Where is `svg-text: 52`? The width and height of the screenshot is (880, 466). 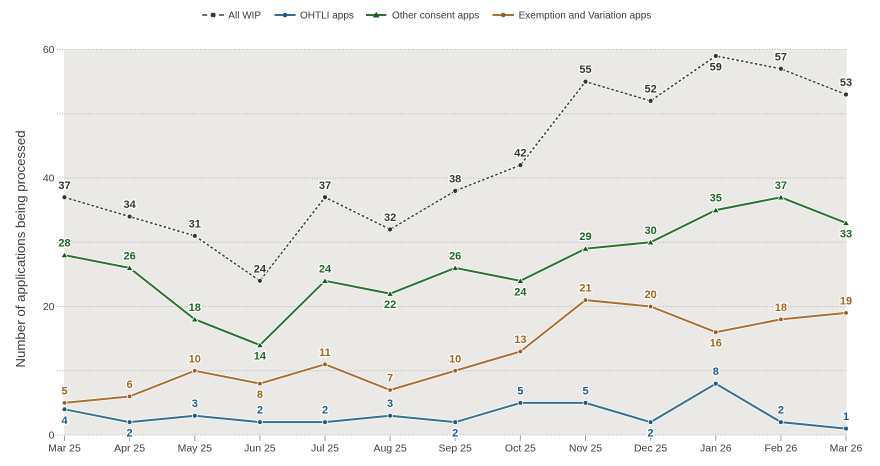 svg-text: 52 is located at coordinates (650, 89).